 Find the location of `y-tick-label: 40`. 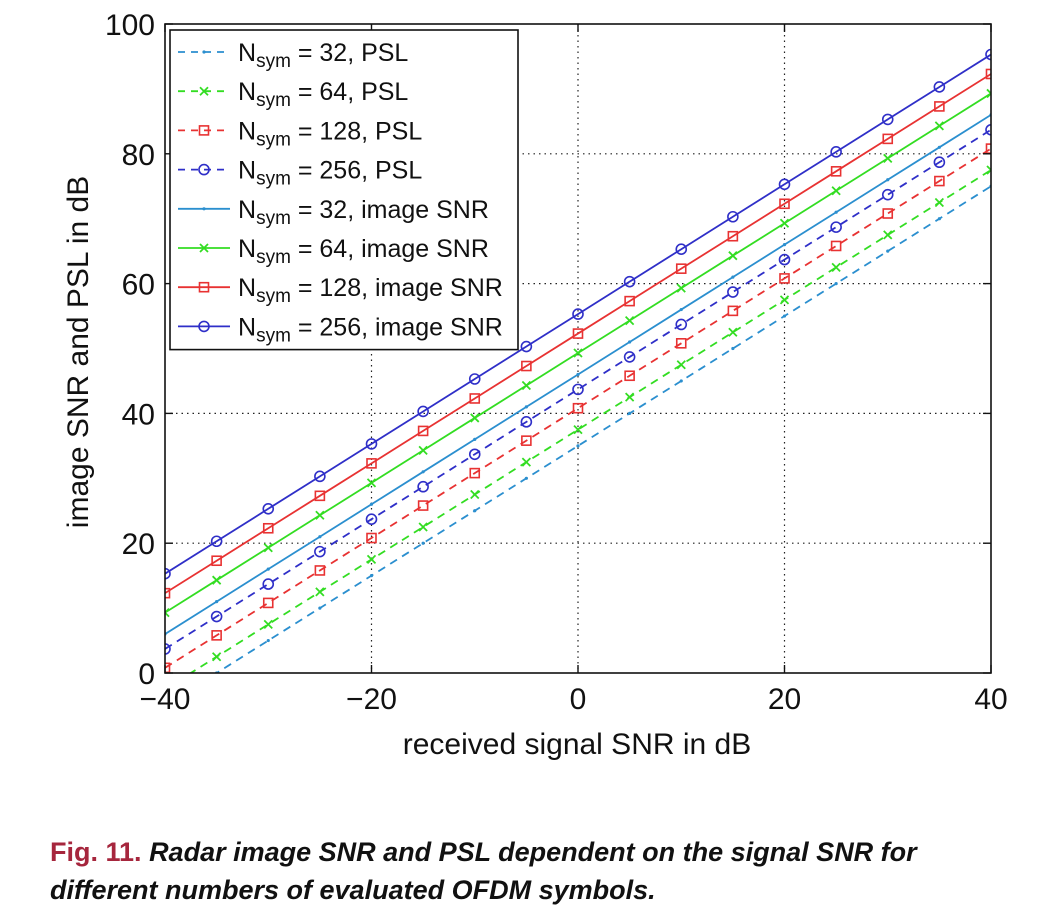

y-tick-label: 40 is located at coordinates (138, 414).